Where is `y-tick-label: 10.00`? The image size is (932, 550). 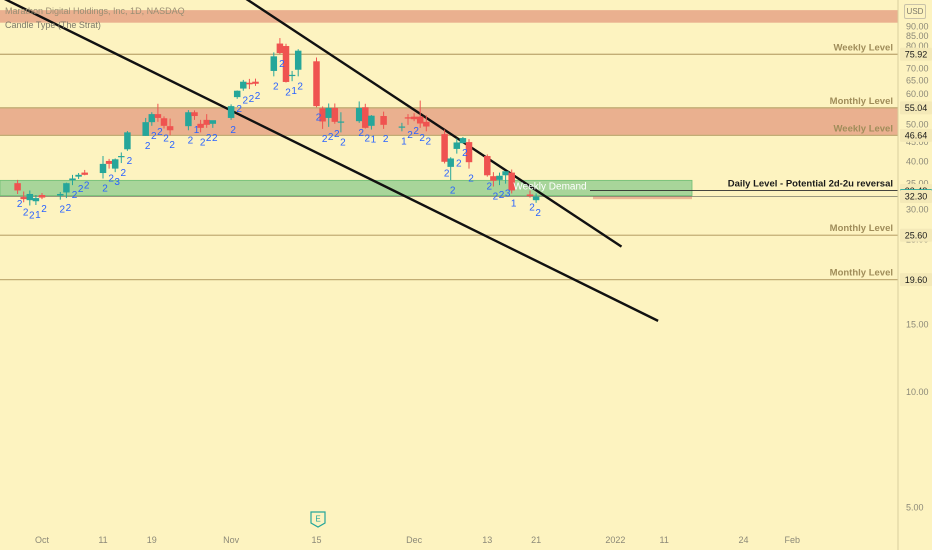
y-tick-label: 10.00 is located at coordinates (917, 392).